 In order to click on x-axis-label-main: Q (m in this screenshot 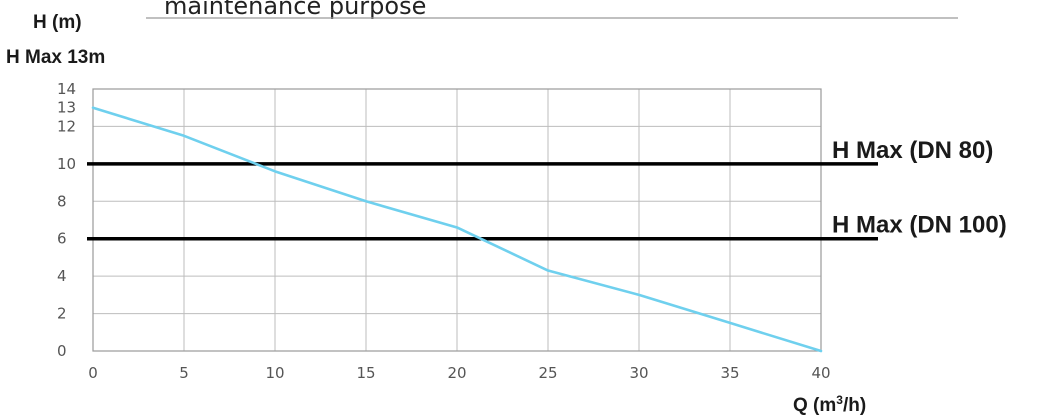, I will do `click(814, 405)`.